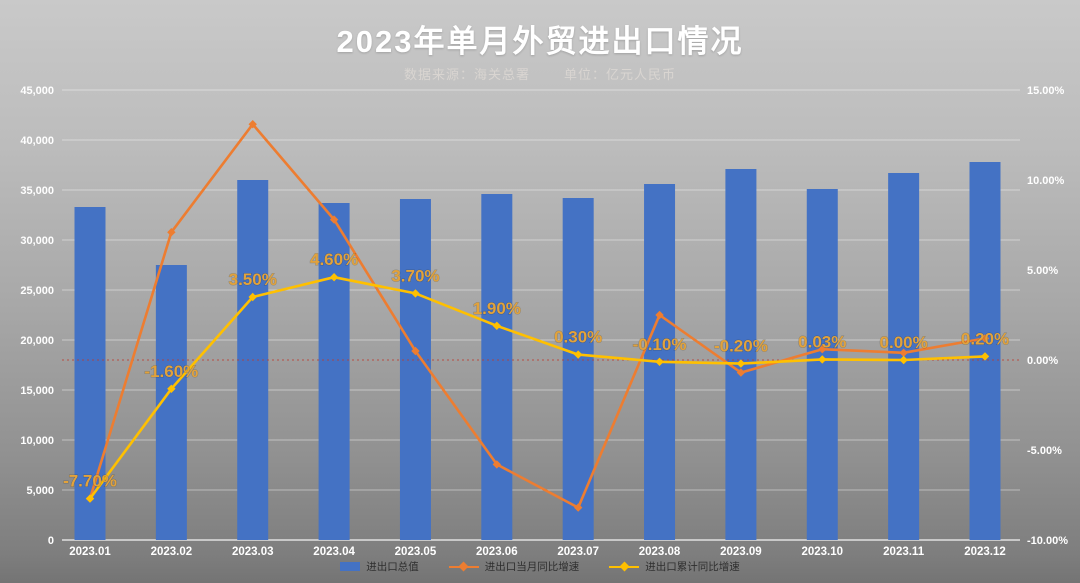  What do you see at coordinates (1044, 451) in the screenshot?
I see `right-axis-tick: -5.00%` at bounding box center [1044, 451].